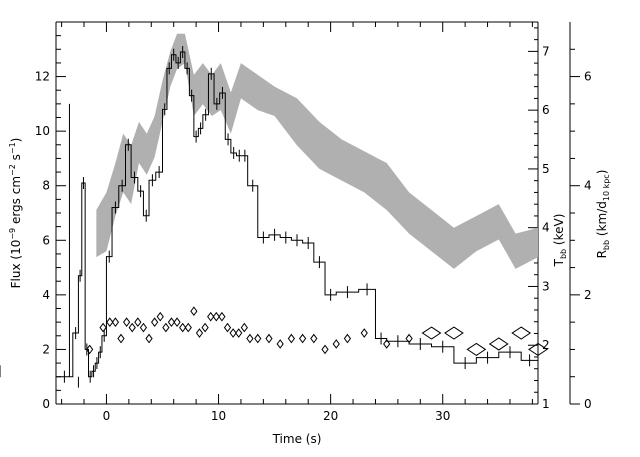 This screenshot has width=640, height=457. Describe the element at coordinates (297, 439) in the screenshot. I see `x-axis-label: Time (s)` at that location.